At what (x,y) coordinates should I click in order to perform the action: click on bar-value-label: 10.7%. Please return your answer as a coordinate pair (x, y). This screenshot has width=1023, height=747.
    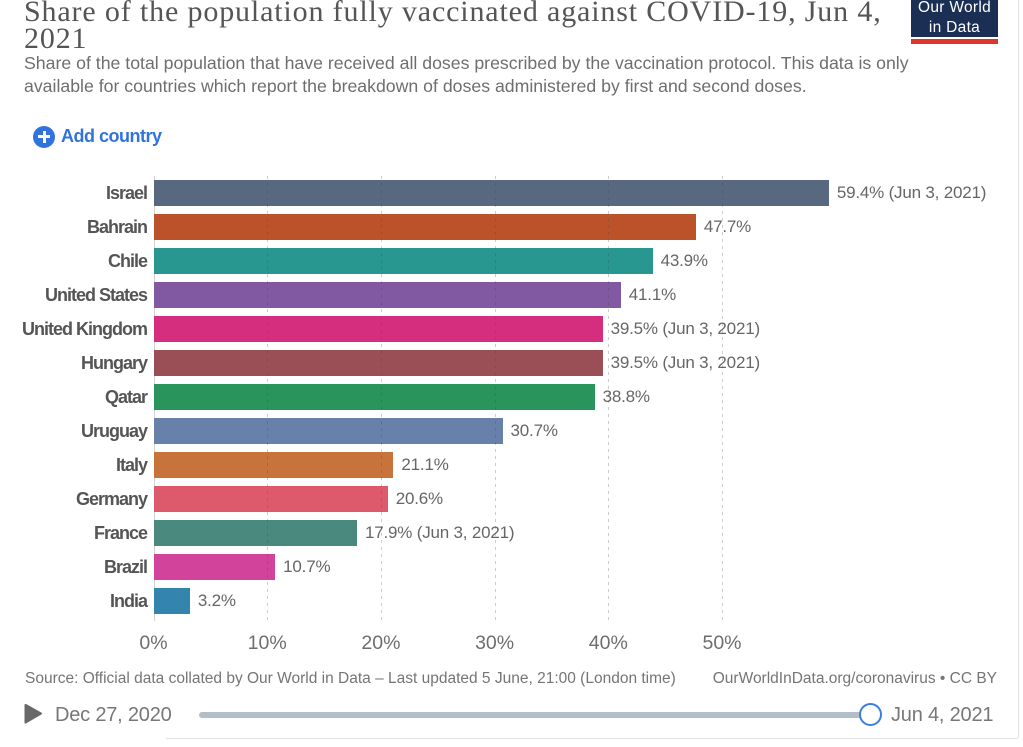
    Looking at the image, I should click on (307, 566).